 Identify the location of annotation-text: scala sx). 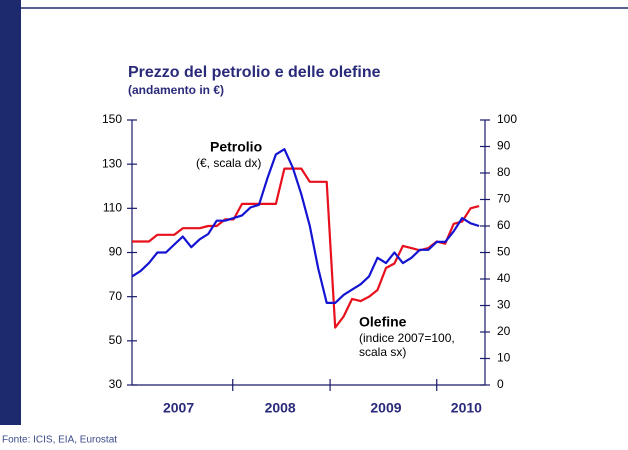
(382, 352).